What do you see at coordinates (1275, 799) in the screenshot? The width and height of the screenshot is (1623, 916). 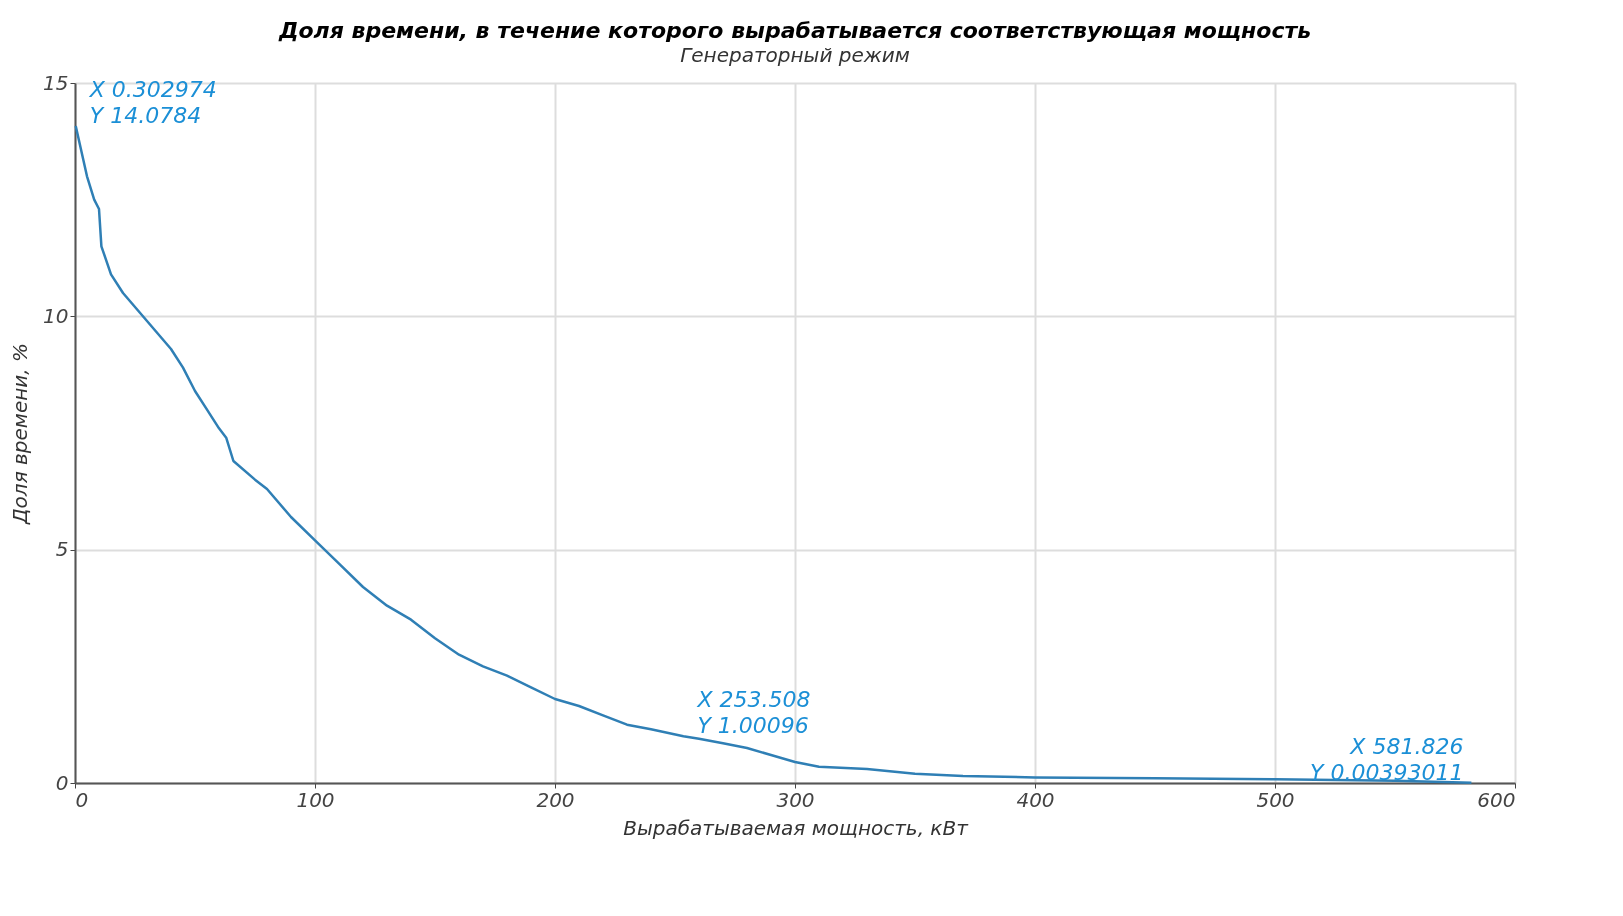 I see `x-tick-label: 500` at bounding box center [1275, 799].